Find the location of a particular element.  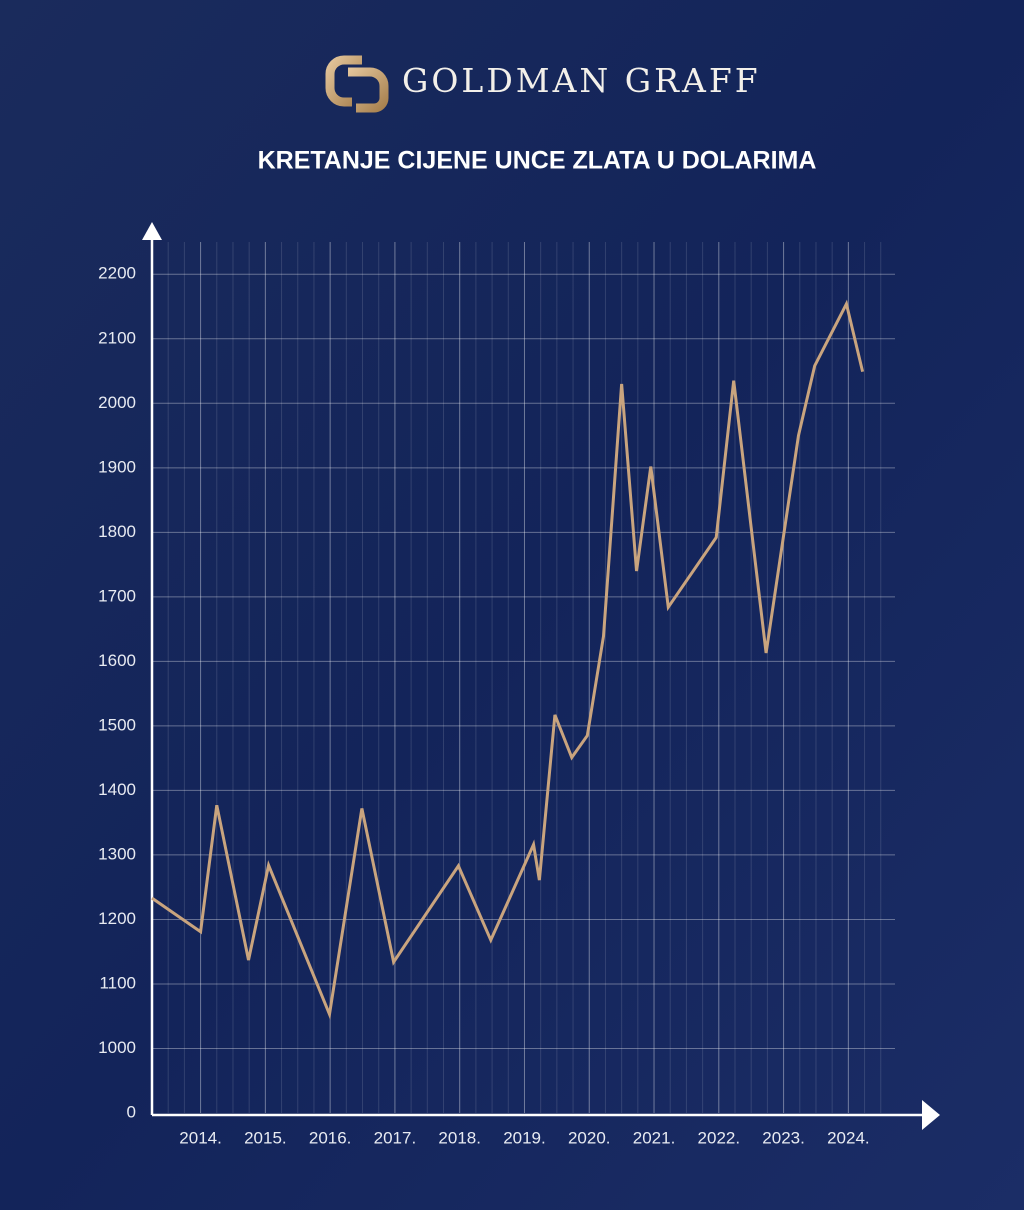

x-axis-arrow is located at coordinates (931, 1115).